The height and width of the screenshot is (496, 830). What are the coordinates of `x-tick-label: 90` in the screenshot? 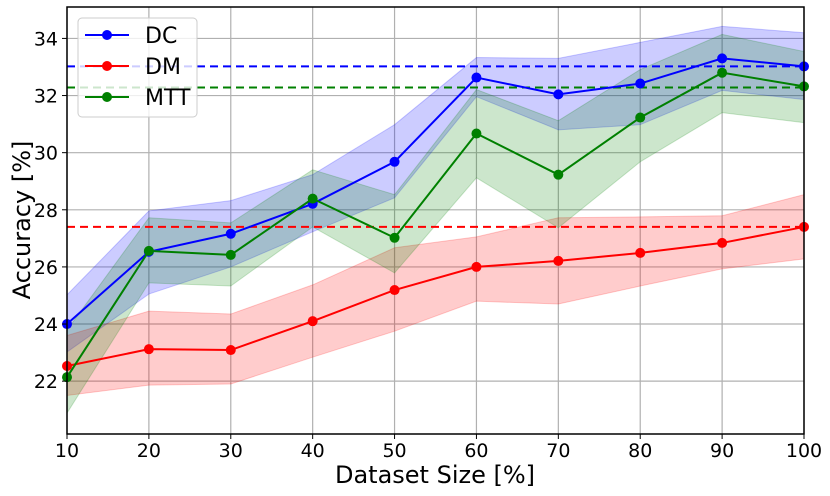 It's located at (722, 451).